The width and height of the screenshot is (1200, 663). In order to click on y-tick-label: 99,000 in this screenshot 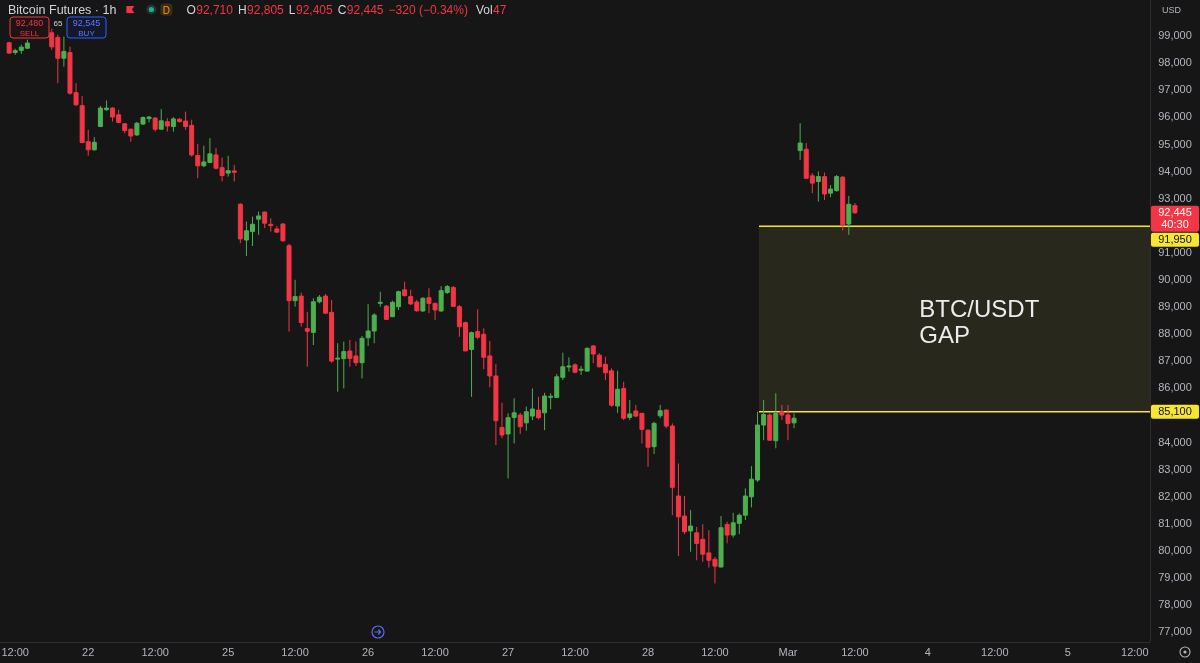, I will do `click(1175, 35)`.